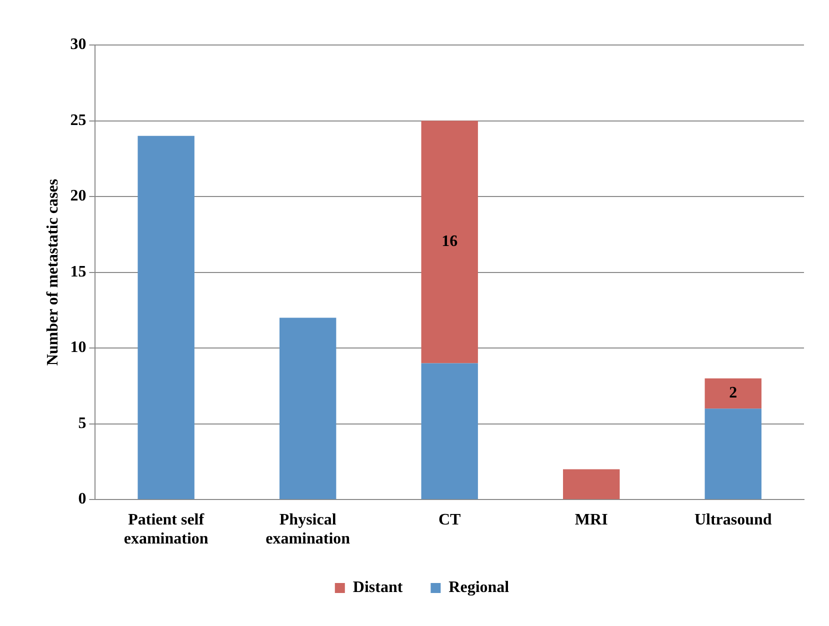 The height and width of the screenshot is (626, 829). I want to click on data-label: 16, so click(450, 241).